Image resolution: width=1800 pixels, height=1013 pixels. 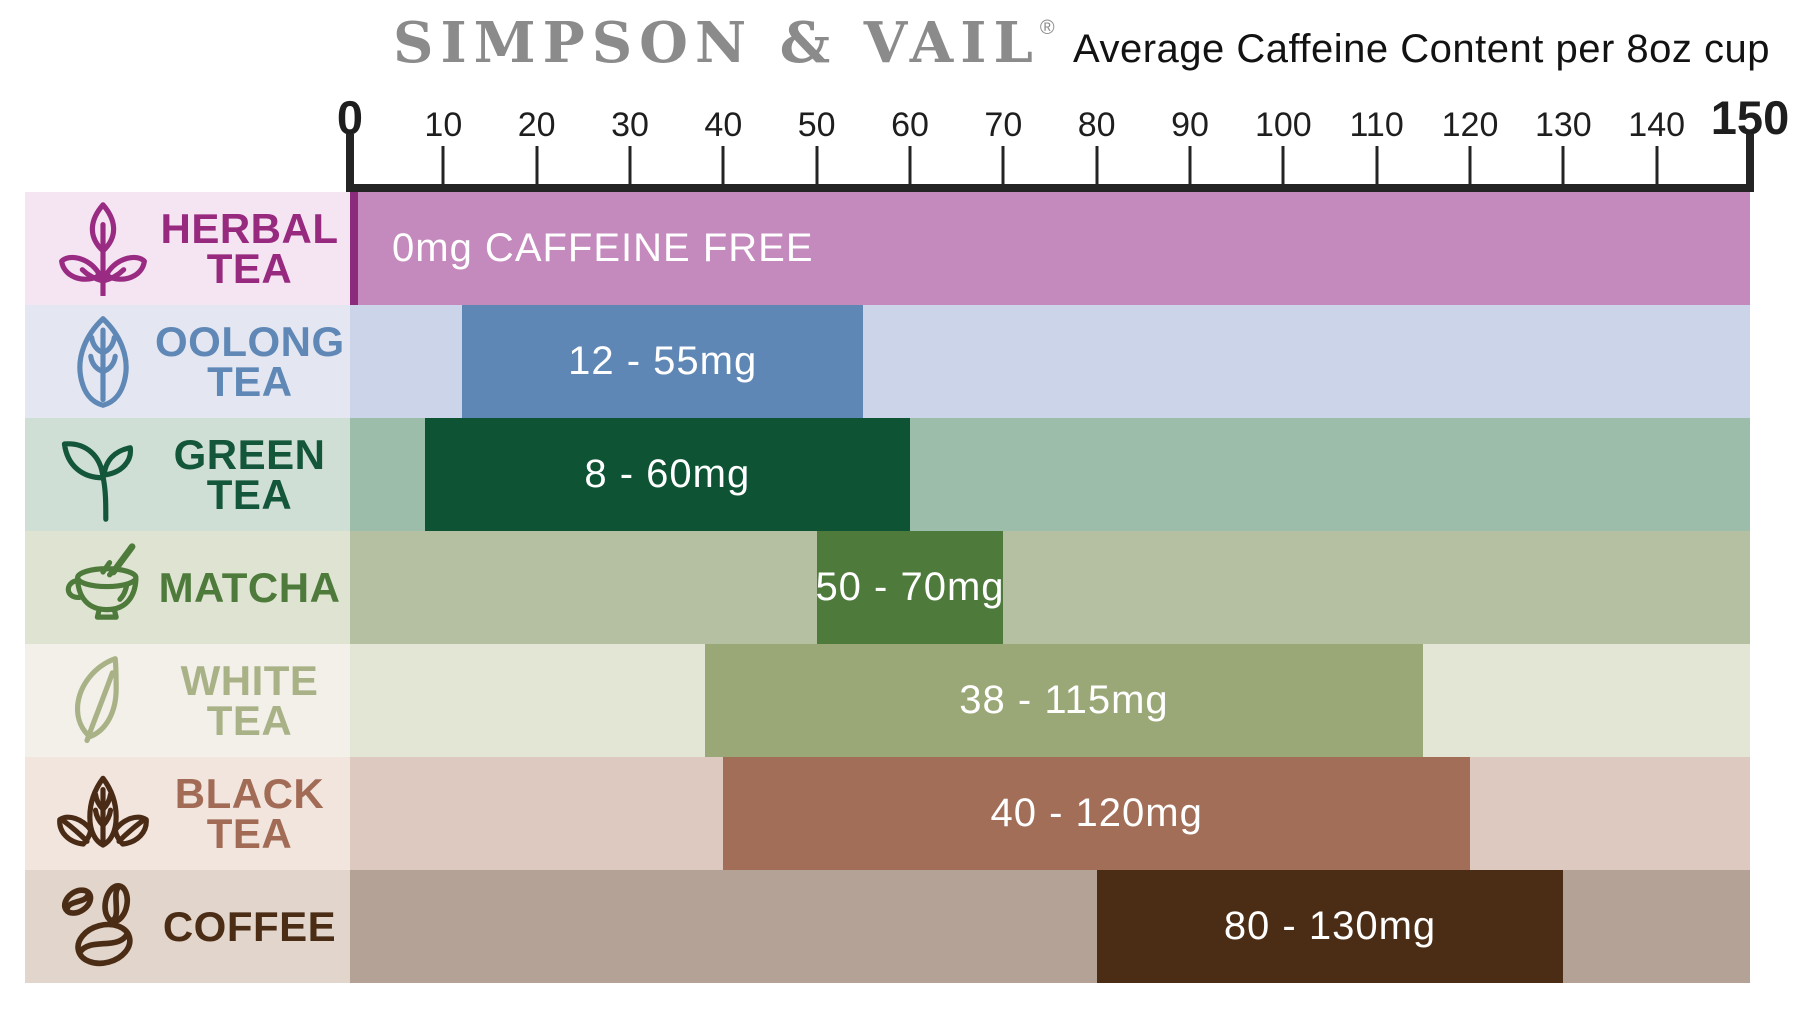 I want to click on matcha-bowl-icon, so click(x=103, y=588).